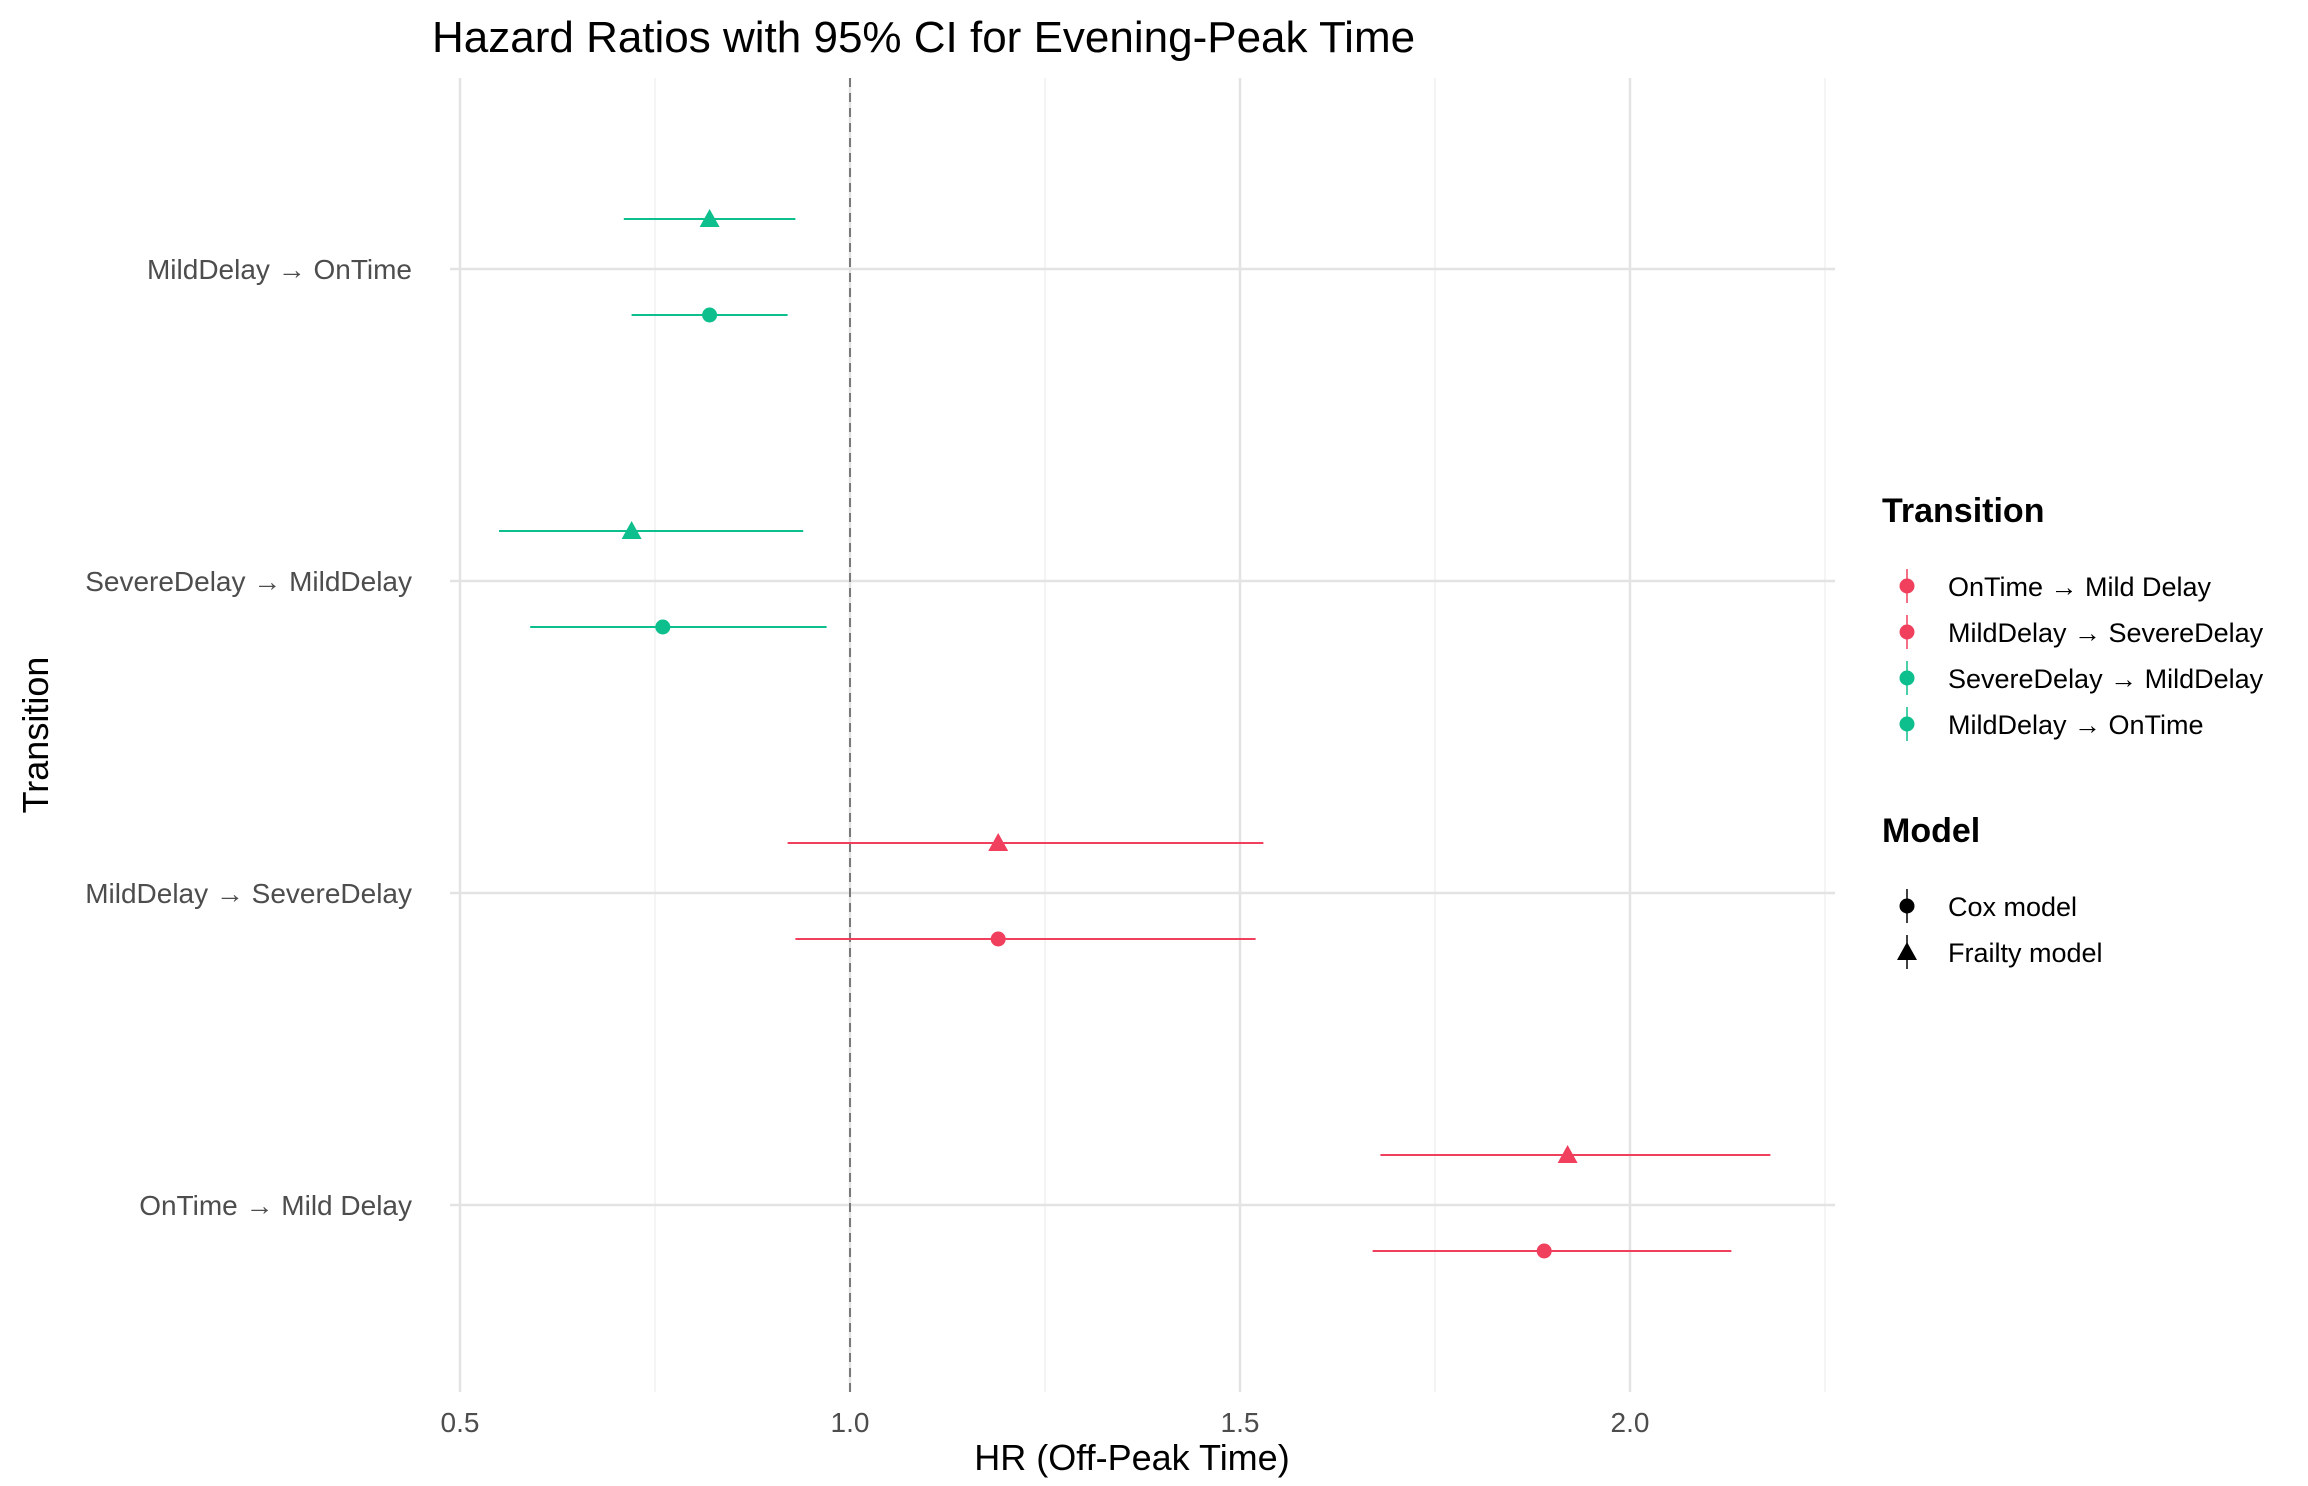  Describe the element at coordinates (248, 893) in the screenshot. I see `y-tick-label: MildDelay → SevereDelay` at that location.